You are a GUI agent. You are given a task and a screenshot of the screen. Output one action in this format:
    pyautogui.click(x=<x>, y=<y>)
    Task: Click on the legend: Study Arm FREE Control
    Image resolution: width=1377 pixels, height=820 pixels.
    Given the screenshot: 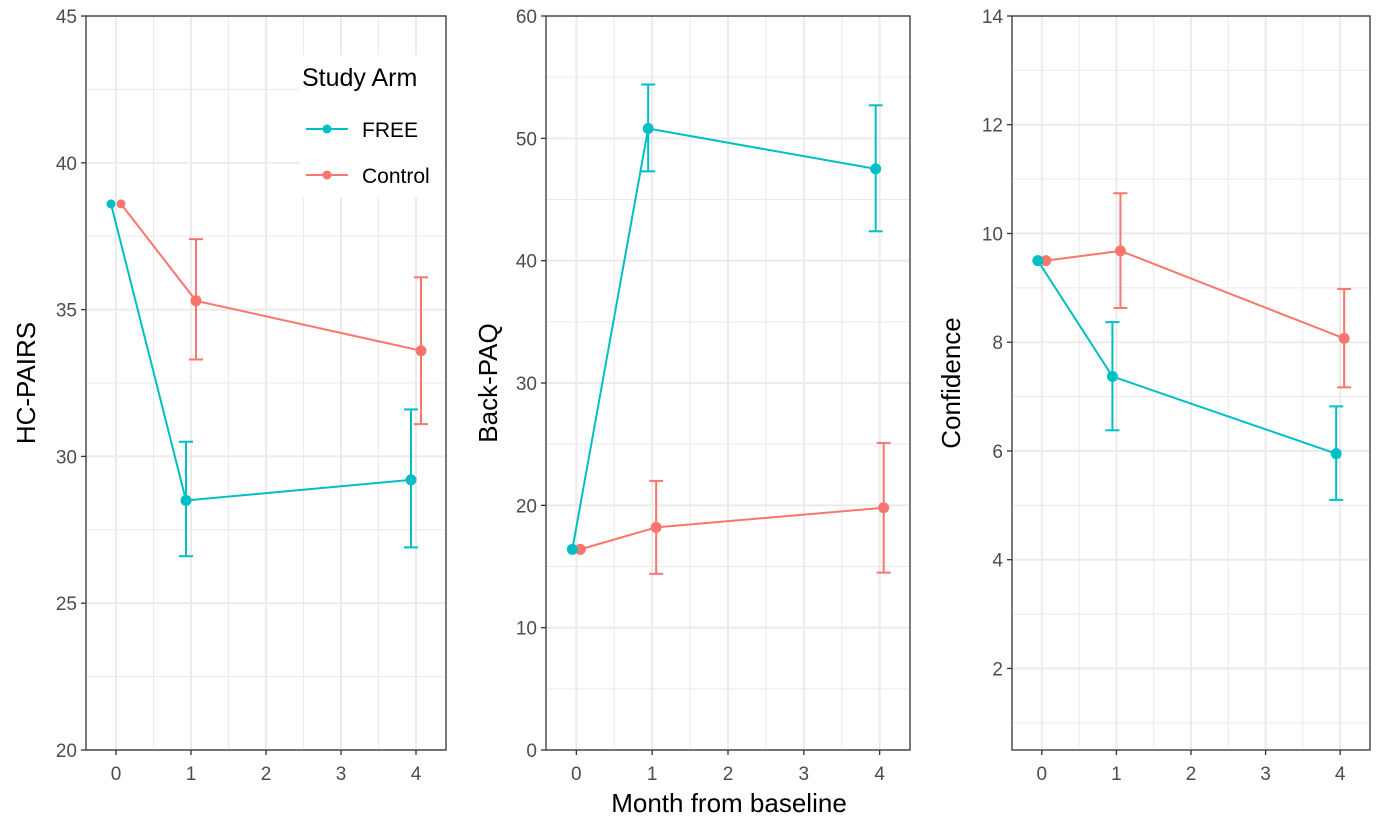 What is the action you would take?
    pyautogui.click(x=372, y=126)
    